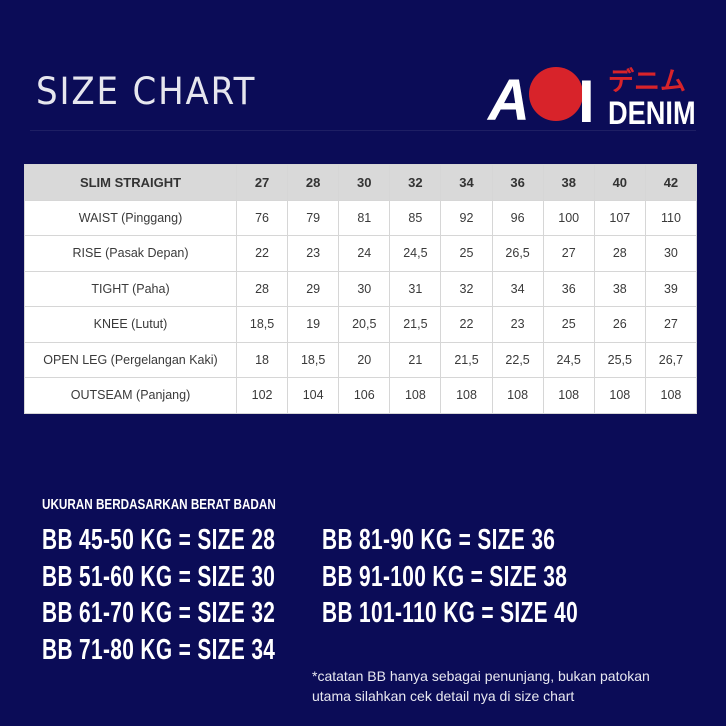  What do you see at coordinates (313, 182) in the screenshot?
I see `size-header: 28` at bounding box center [313, 182].